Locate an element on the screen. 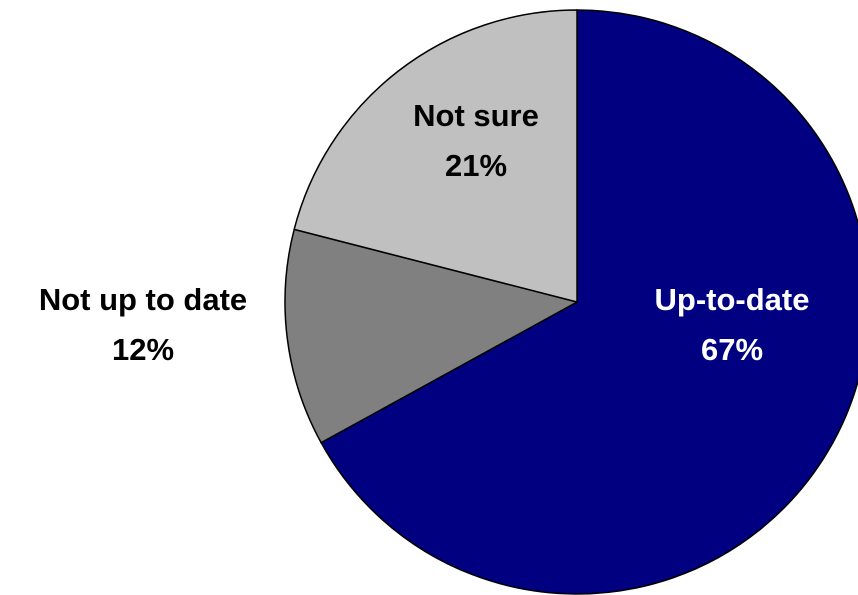 This screenshot has height=595, width=858. slice-label: Not sure is located at coordinates (476, 115).